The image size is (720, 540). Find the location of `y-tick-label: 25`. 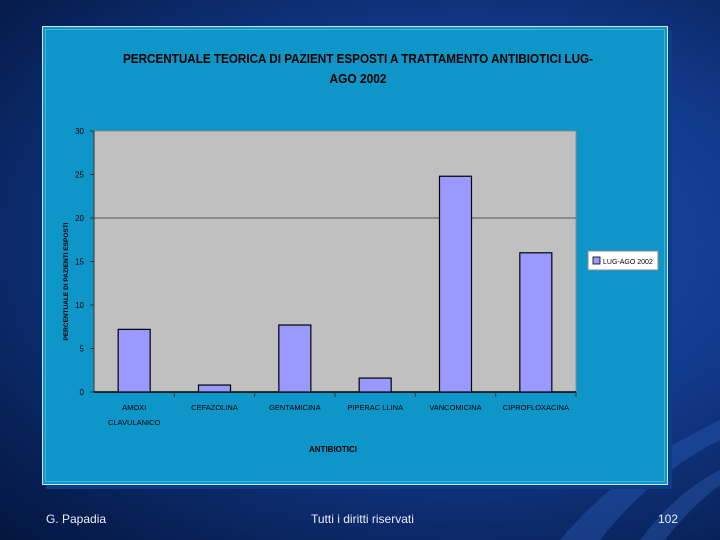

y-tick-label: 25 is located at coordinates (79, 175).